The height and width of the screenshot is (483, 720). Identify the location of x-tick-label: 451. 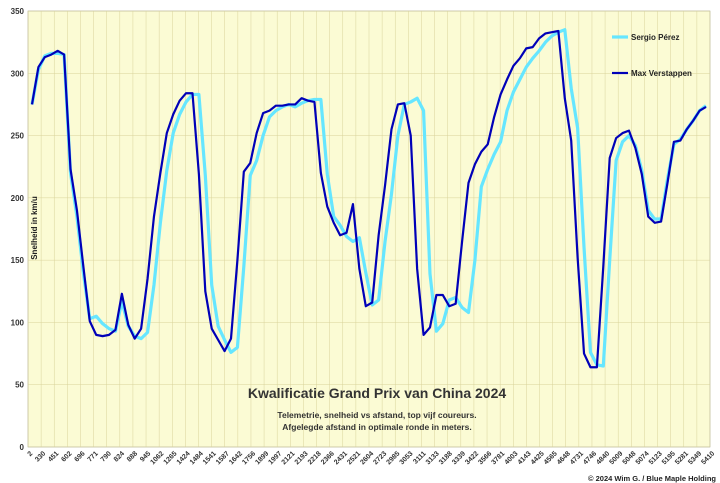
(53, 456).